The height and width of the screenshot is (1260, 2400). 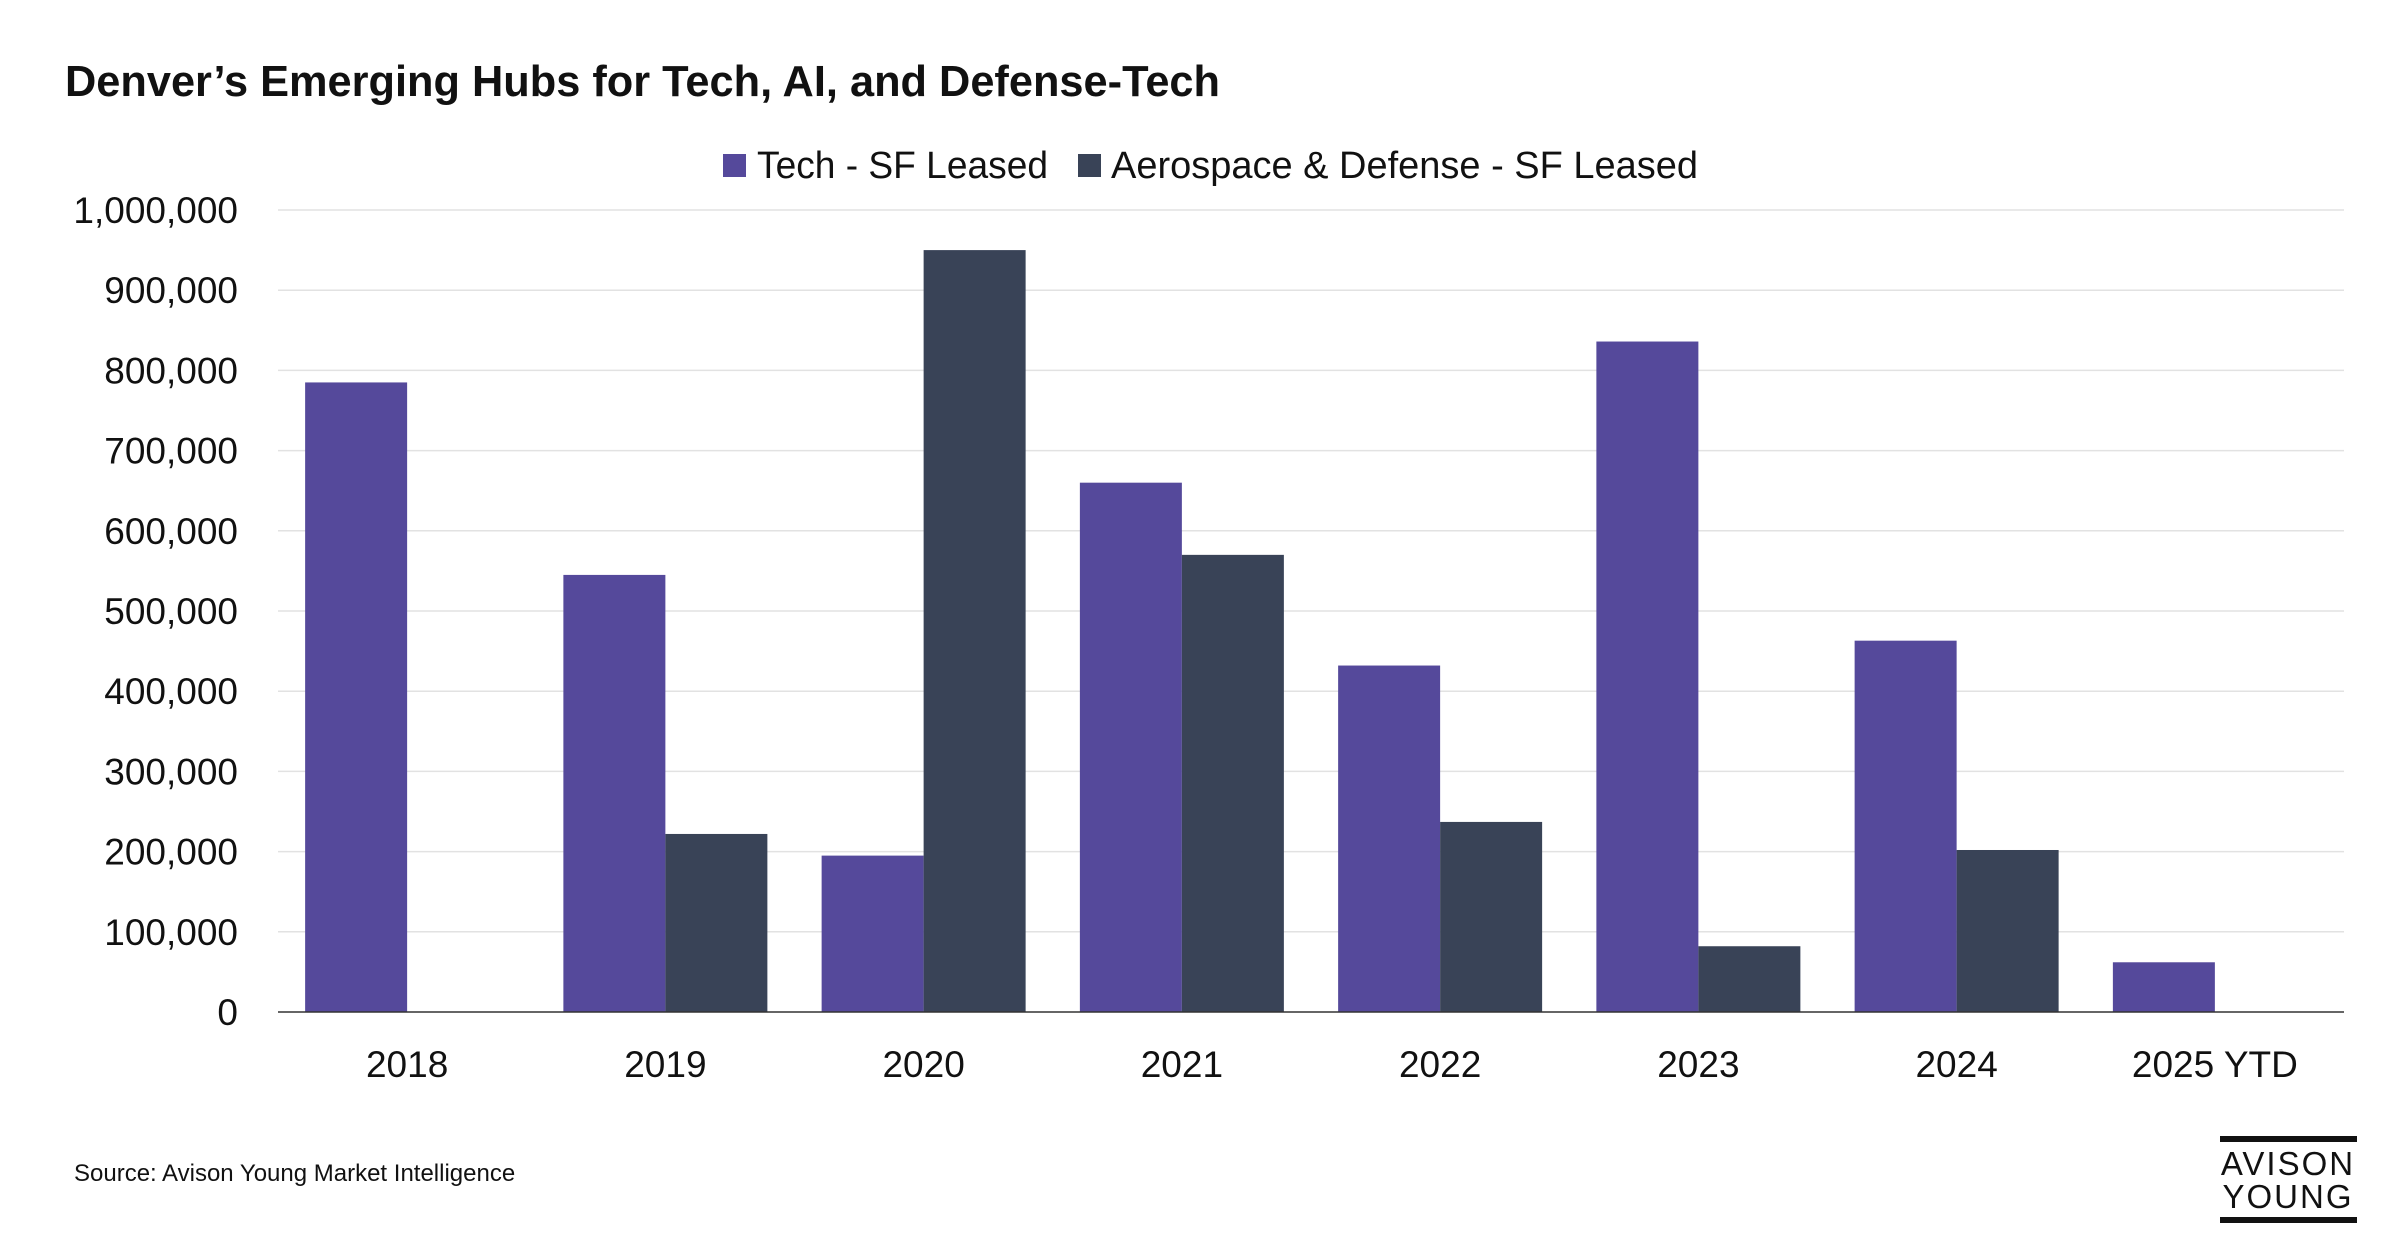 I want to click on bar-aerospace-defense-2022, so click(x=1491, y=916).